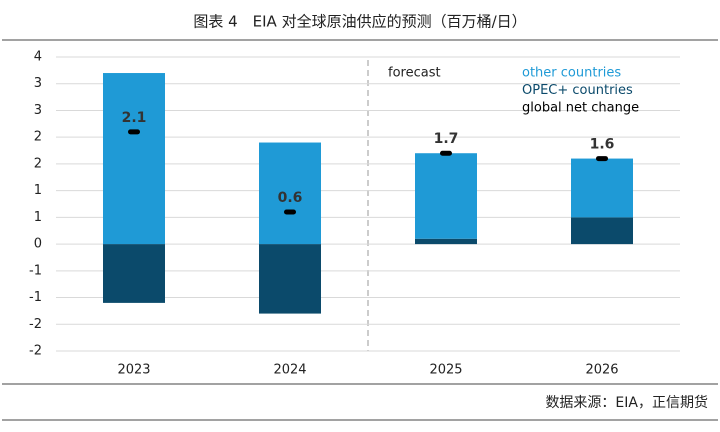 Image resolution: width=720 pixels, height=432 pixels. Describe the element at coordinates (290, 198) in the screenshot. I see `data-label: 0.6` at that location.